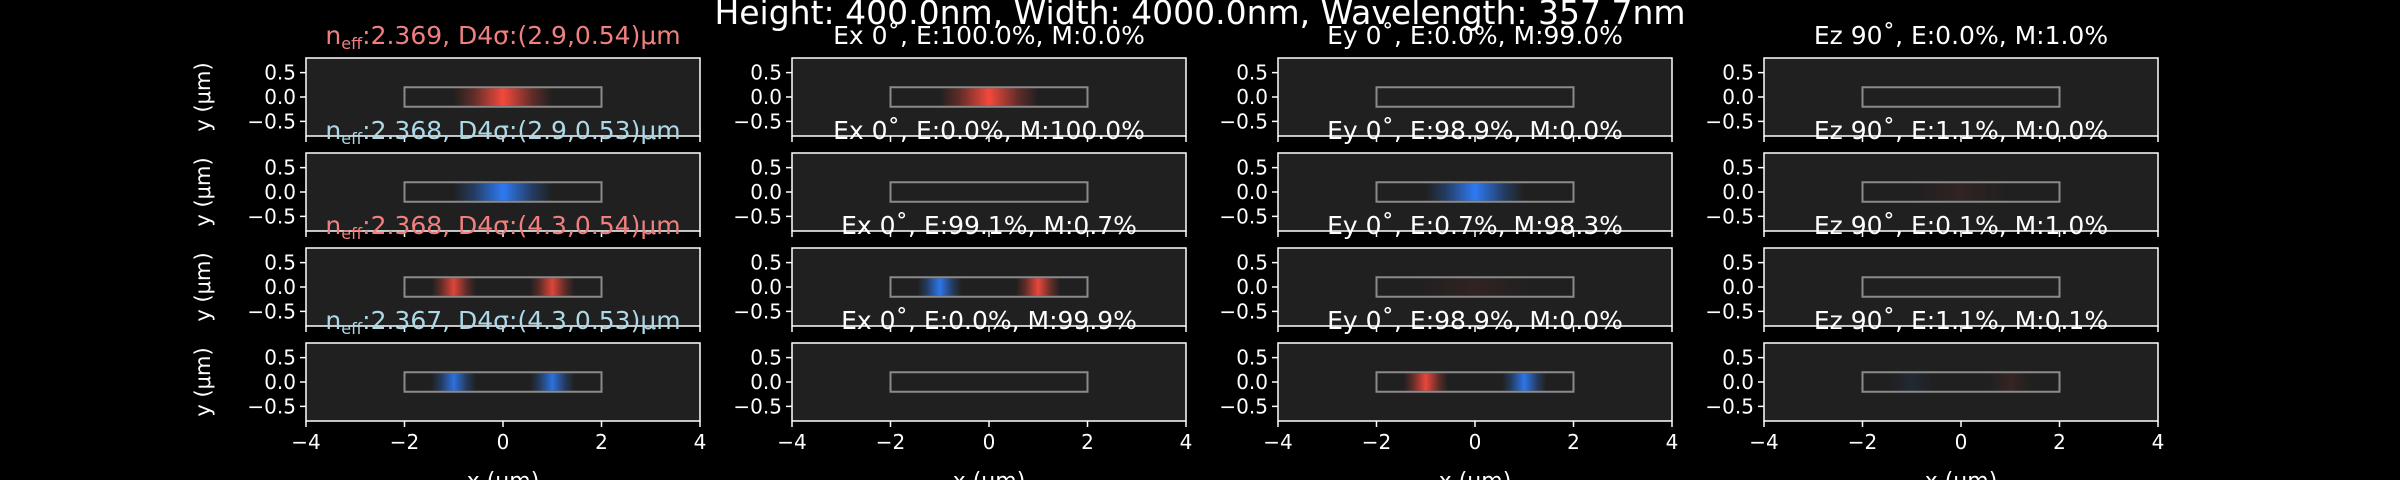 This screenshot has width=2400, height=480. Describe the element at coordinates (1475, 225) in the screenshot. I see `component-title: Ey 0˚, E:0.7%, M:98.3%` at that location.